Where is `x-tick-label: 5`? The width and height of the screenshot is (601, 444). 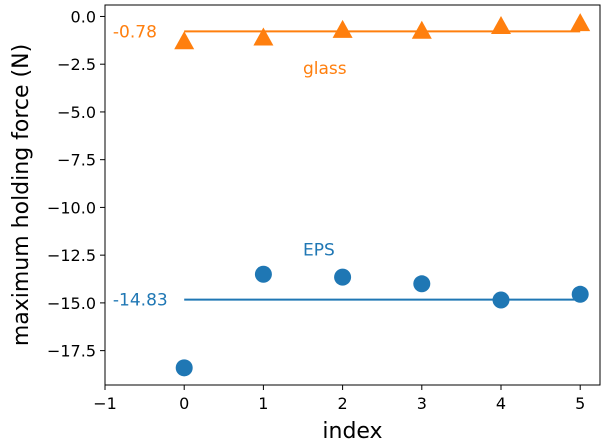 x-tick-label: 5 is located at coordinates (580, 403).